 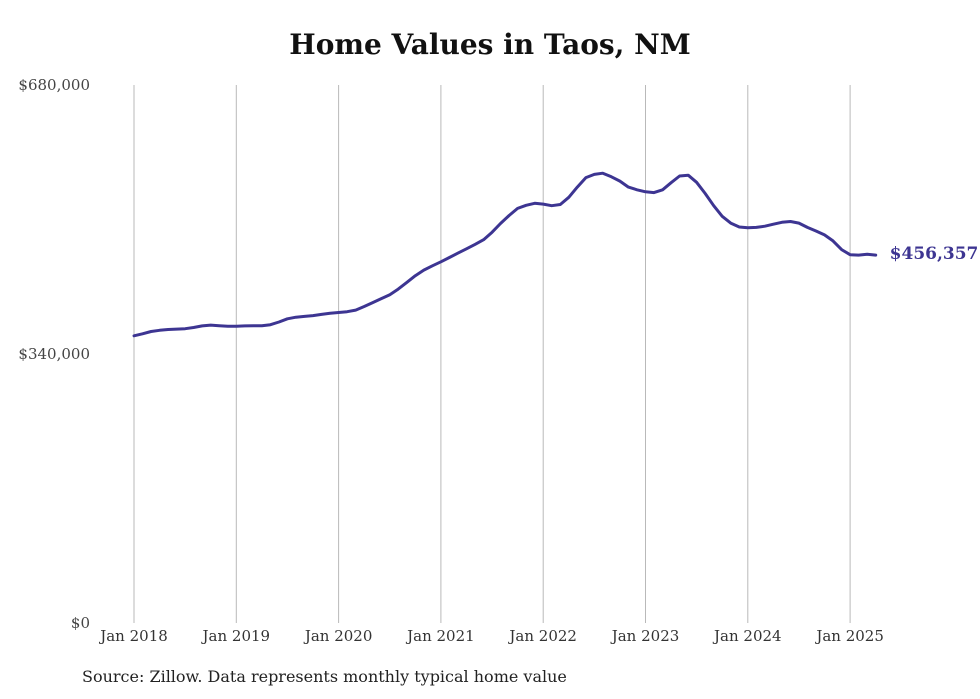 What do you see at coordinates (849, 636) in the screenshot?
I see `x-tick-label: Jan 2025` at bounding box center [849, 636].